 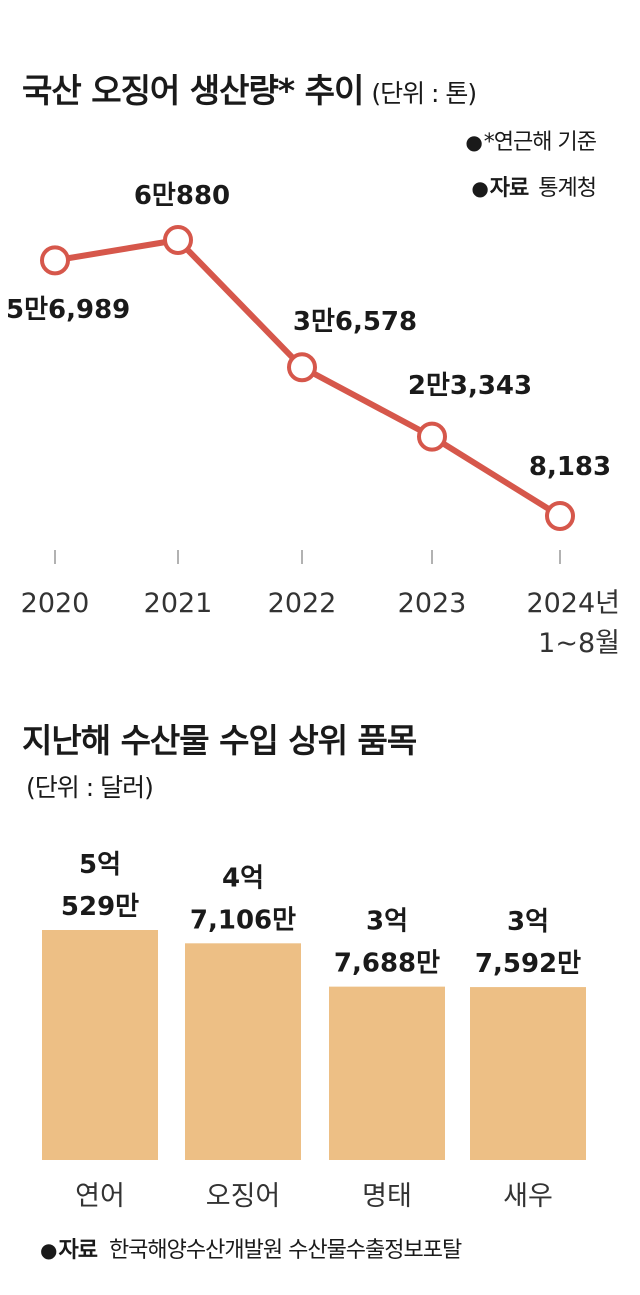 I want to click on data-label-3: 2만3,343, so click(x=470, y=386).